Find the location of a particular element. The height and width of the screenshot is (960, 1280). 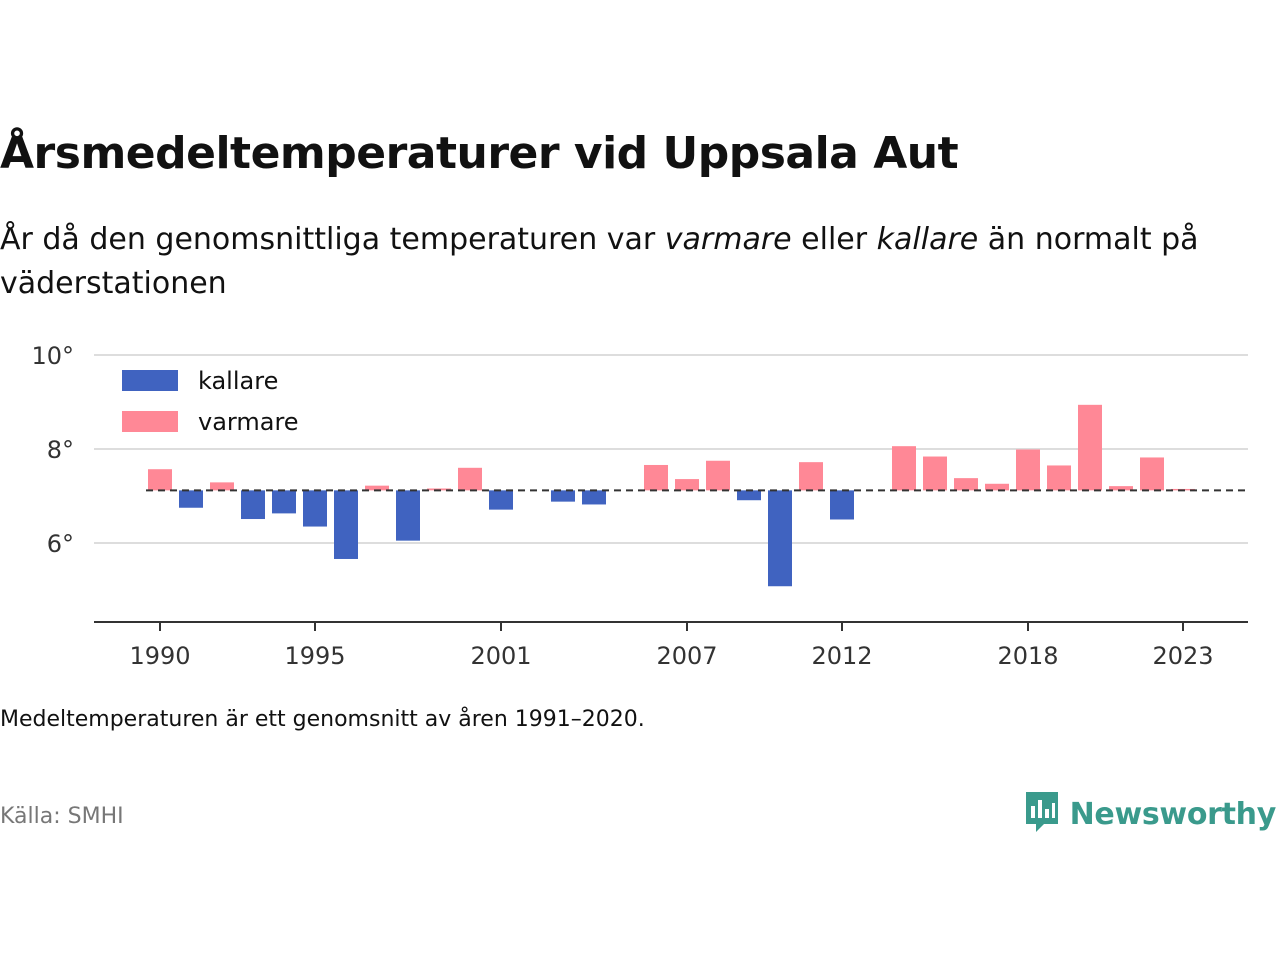

subtitle-colder: kallare is located at coordinates (927, 239).